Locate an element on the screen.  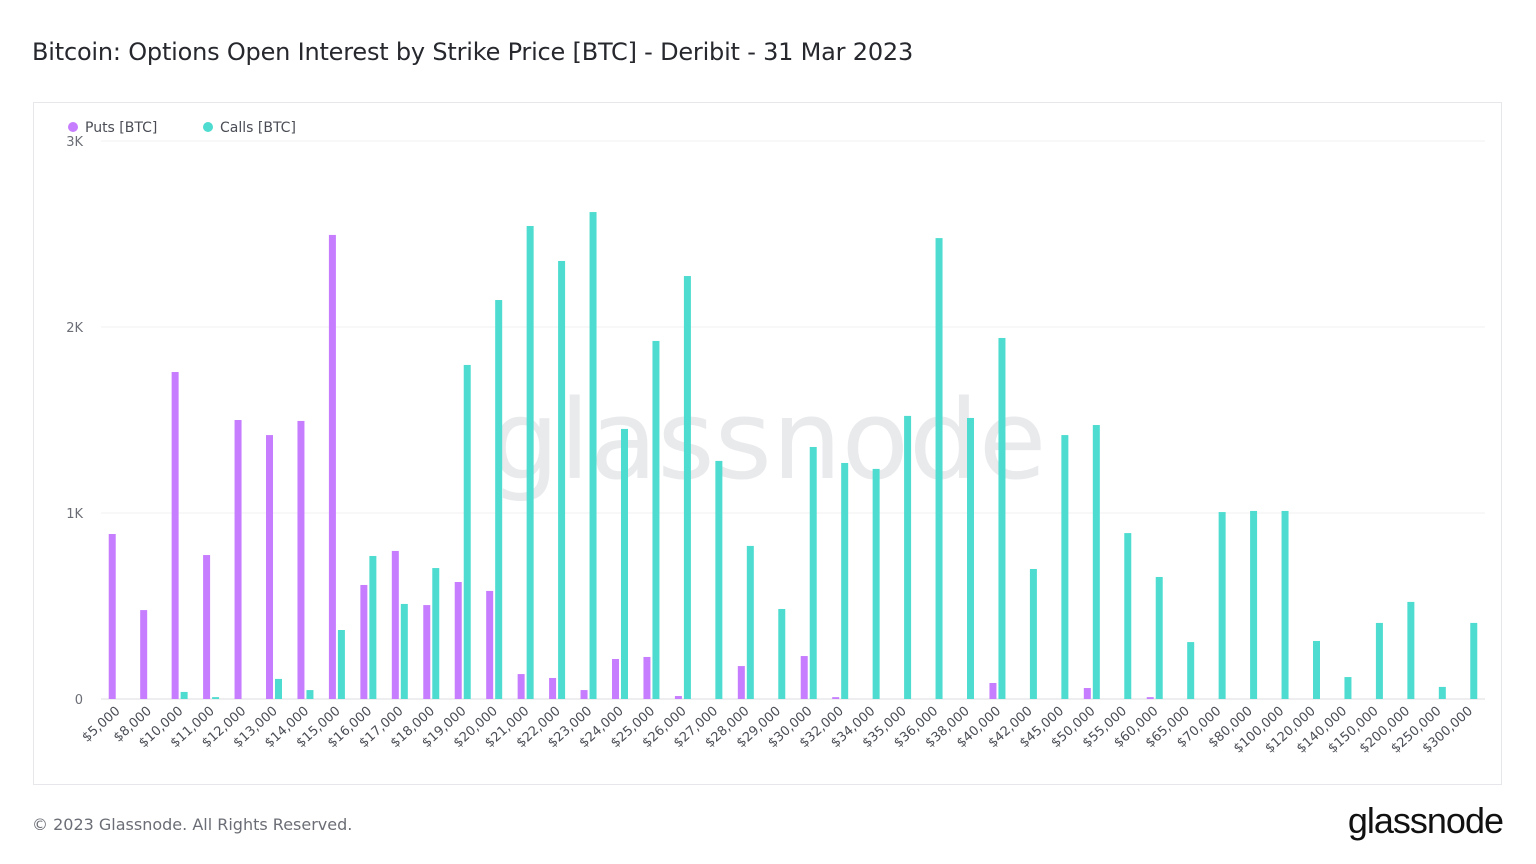
glassnode-logo: glassnode is located at coordinates (1425, 820).